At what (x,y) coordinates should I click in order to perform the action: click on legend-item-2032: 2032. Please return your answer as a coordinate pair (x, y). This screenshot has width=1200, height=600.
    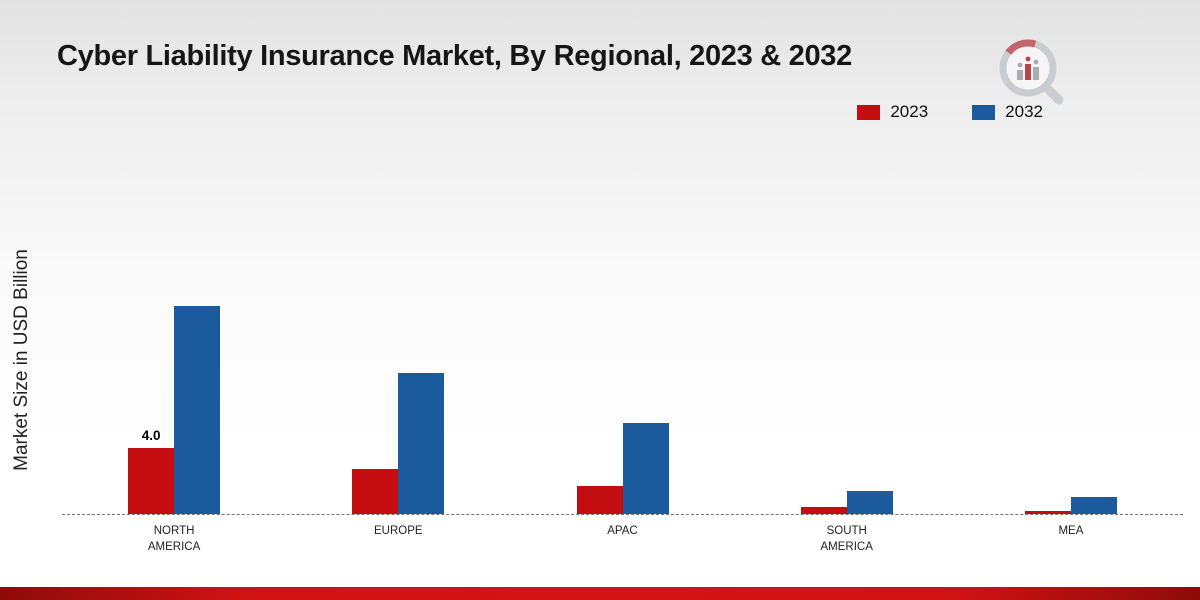
    Looking at the image, I should click on (1007, 112).